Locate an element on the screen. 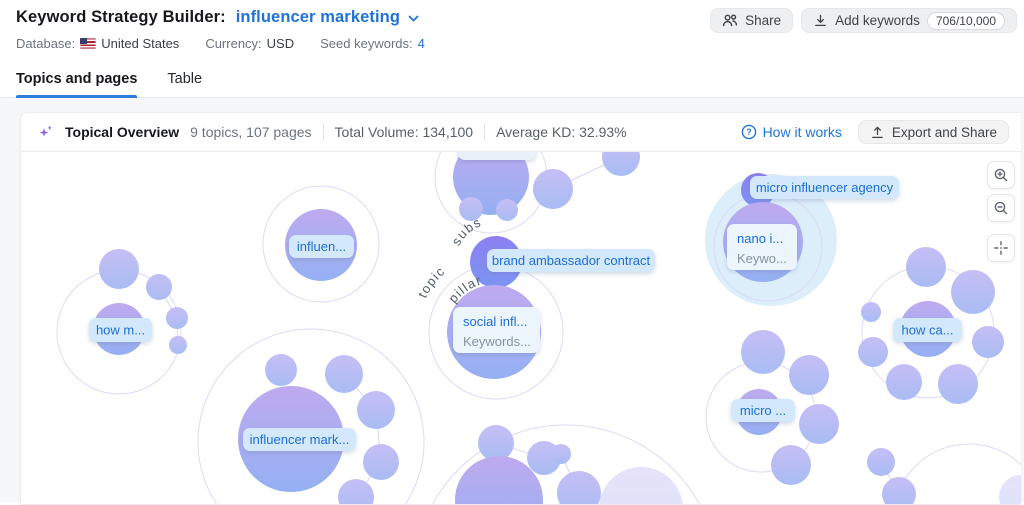 The image size is (1024, 505). overview-title: Topical Overview is located at coordinates (122, 132).